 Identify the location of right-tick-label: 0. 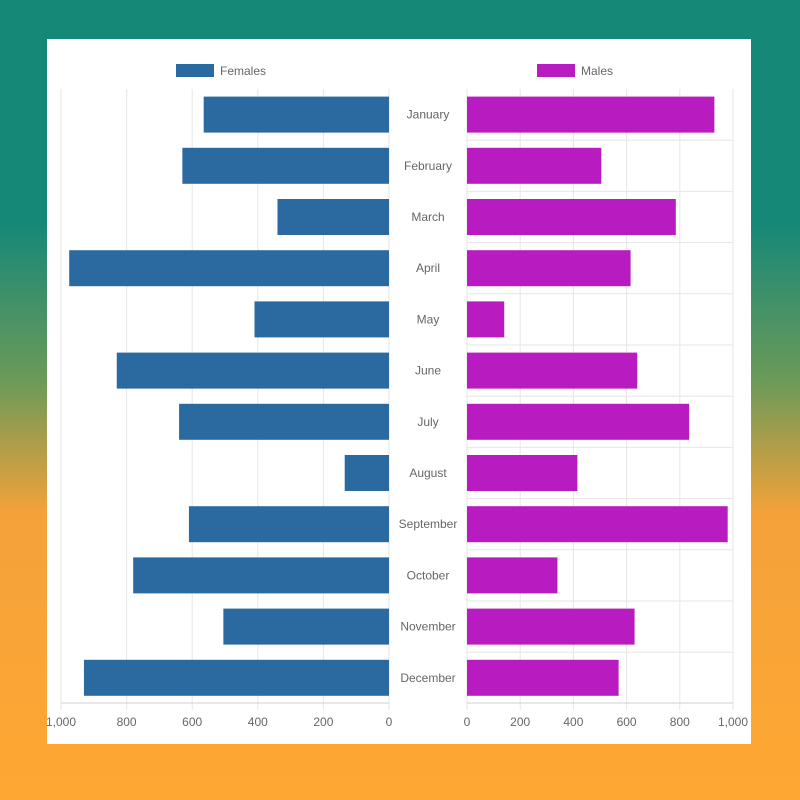
(467, 722).